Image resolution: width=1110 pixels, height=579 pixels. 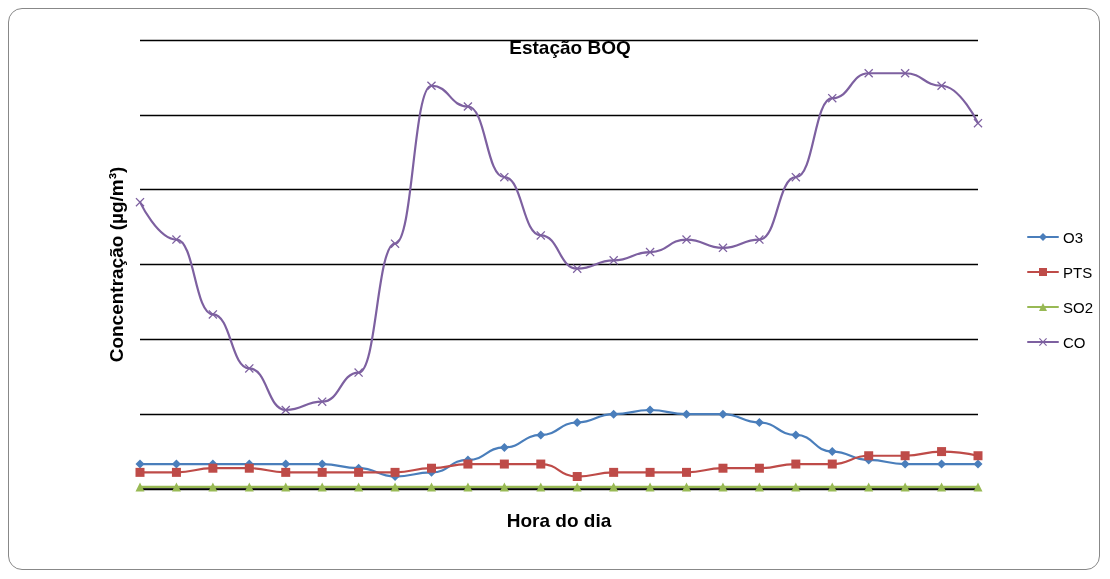 What do you see at coordinates (570, 47) in the screenshot?
I see `chart-title: Estação BOQ` at bounding box center [570, 47].